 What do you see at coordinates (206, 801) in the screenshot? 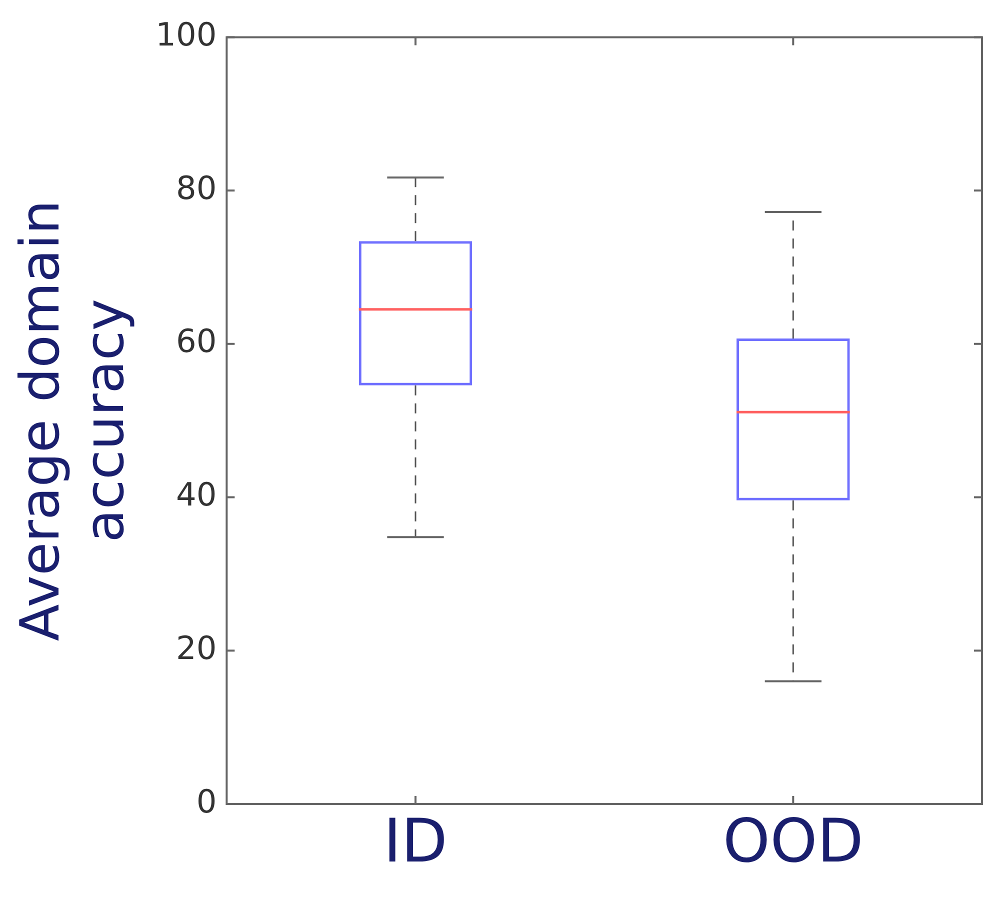
I see `y-tick-label: 0` at bounding box center [206, 801].